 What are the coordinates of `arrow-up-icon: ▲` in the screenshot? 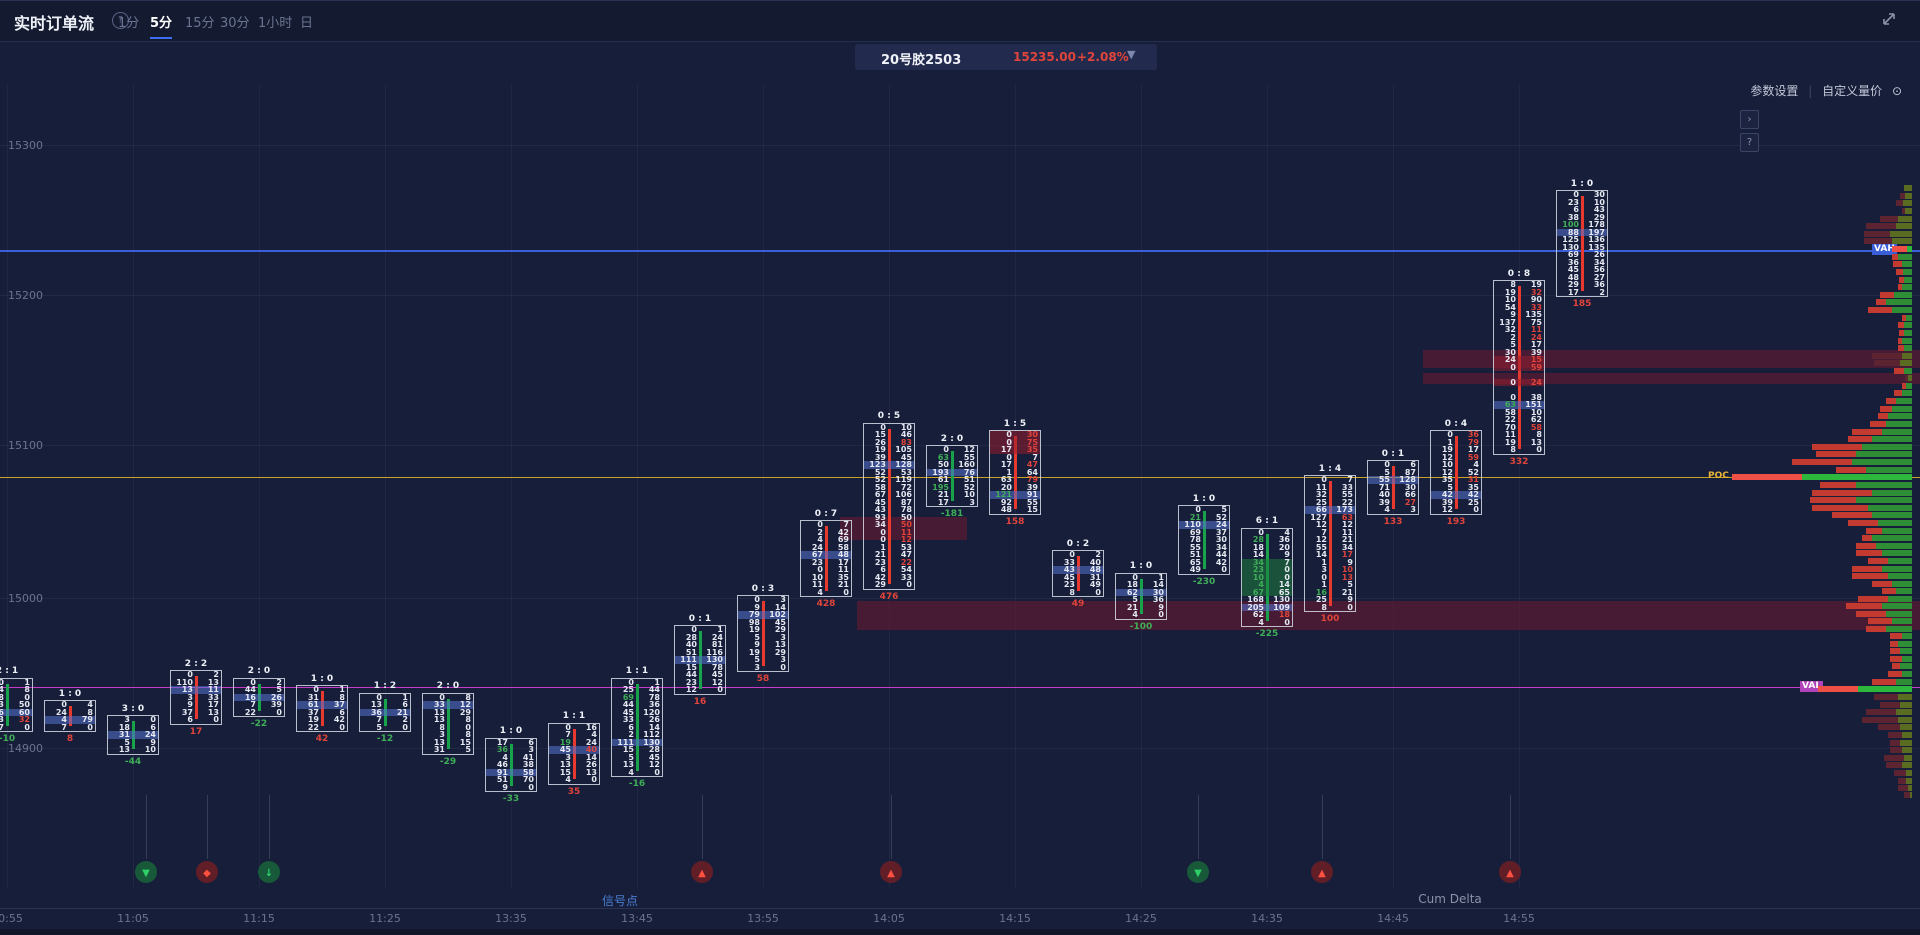 It's located at (1322, 873).